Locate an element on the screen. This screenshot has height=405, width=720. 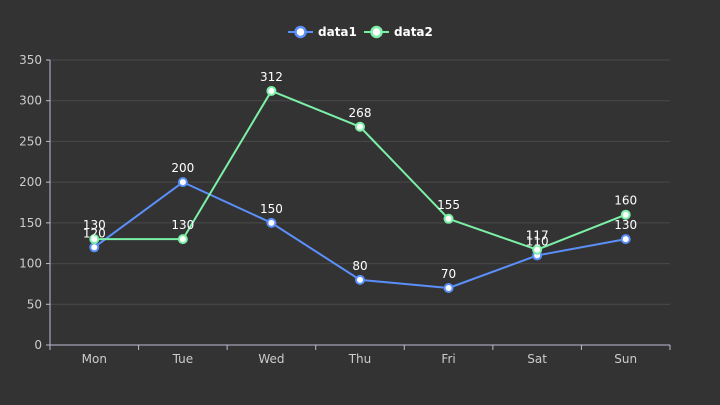
y-tick-label: 150 is located at coordinates (30, 223).